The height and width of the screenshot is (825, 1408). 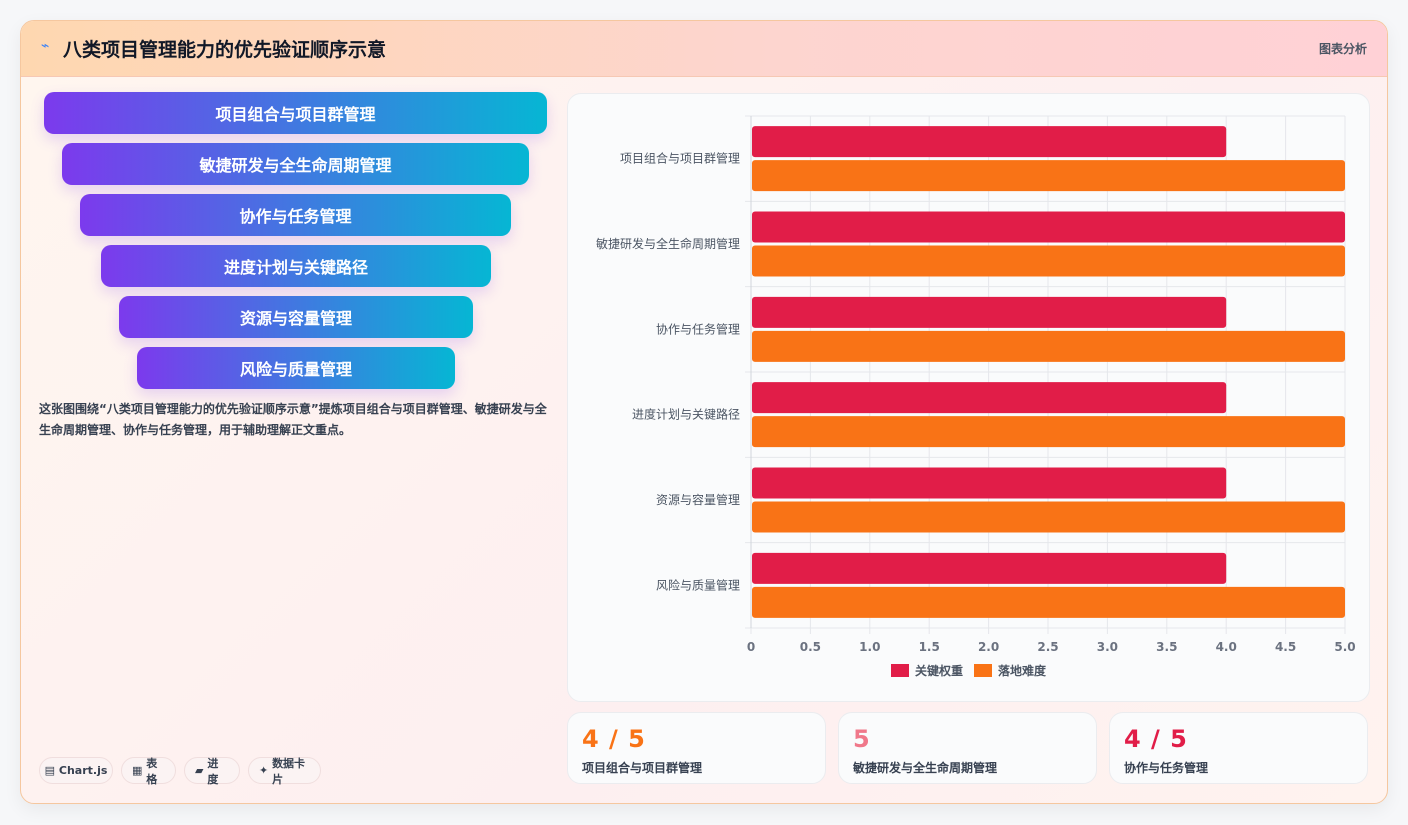 What do you see at coordinates (810, 647) in the screenshot?
I see `x-tick-label: 0.5` at bounding box center [810, 647].